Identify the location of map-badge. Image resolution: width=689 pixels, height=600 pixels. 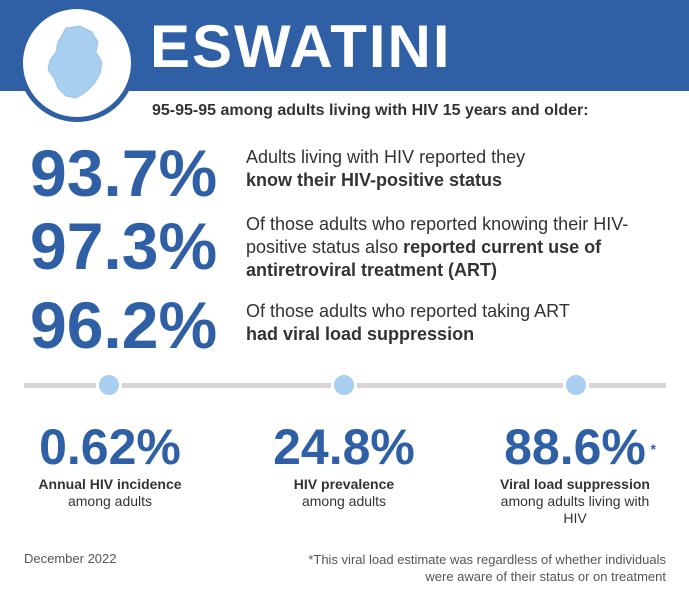
(77, 63).